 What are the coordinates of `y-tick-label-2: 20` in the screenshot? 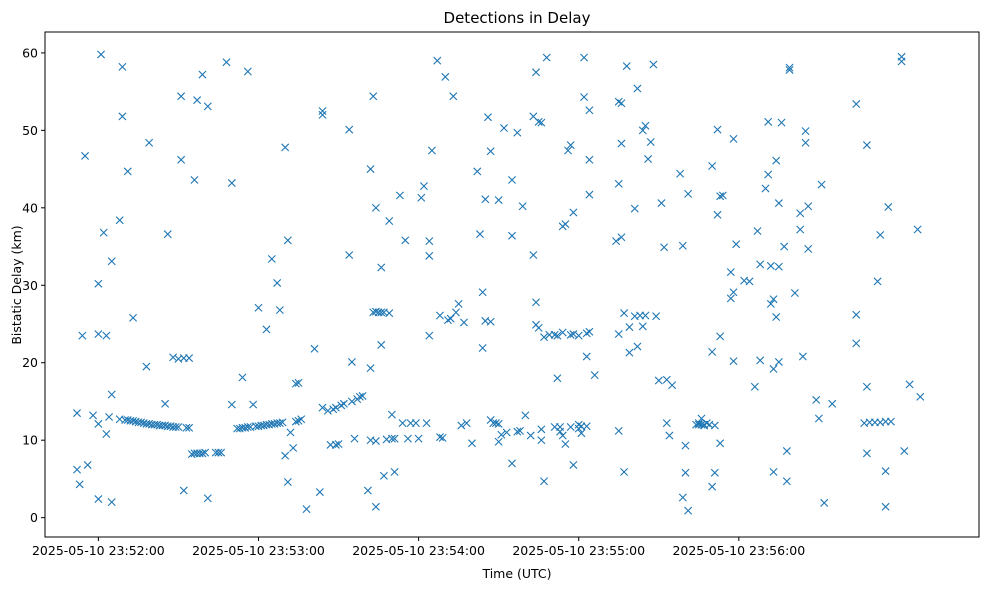 It's located at (30, 362).